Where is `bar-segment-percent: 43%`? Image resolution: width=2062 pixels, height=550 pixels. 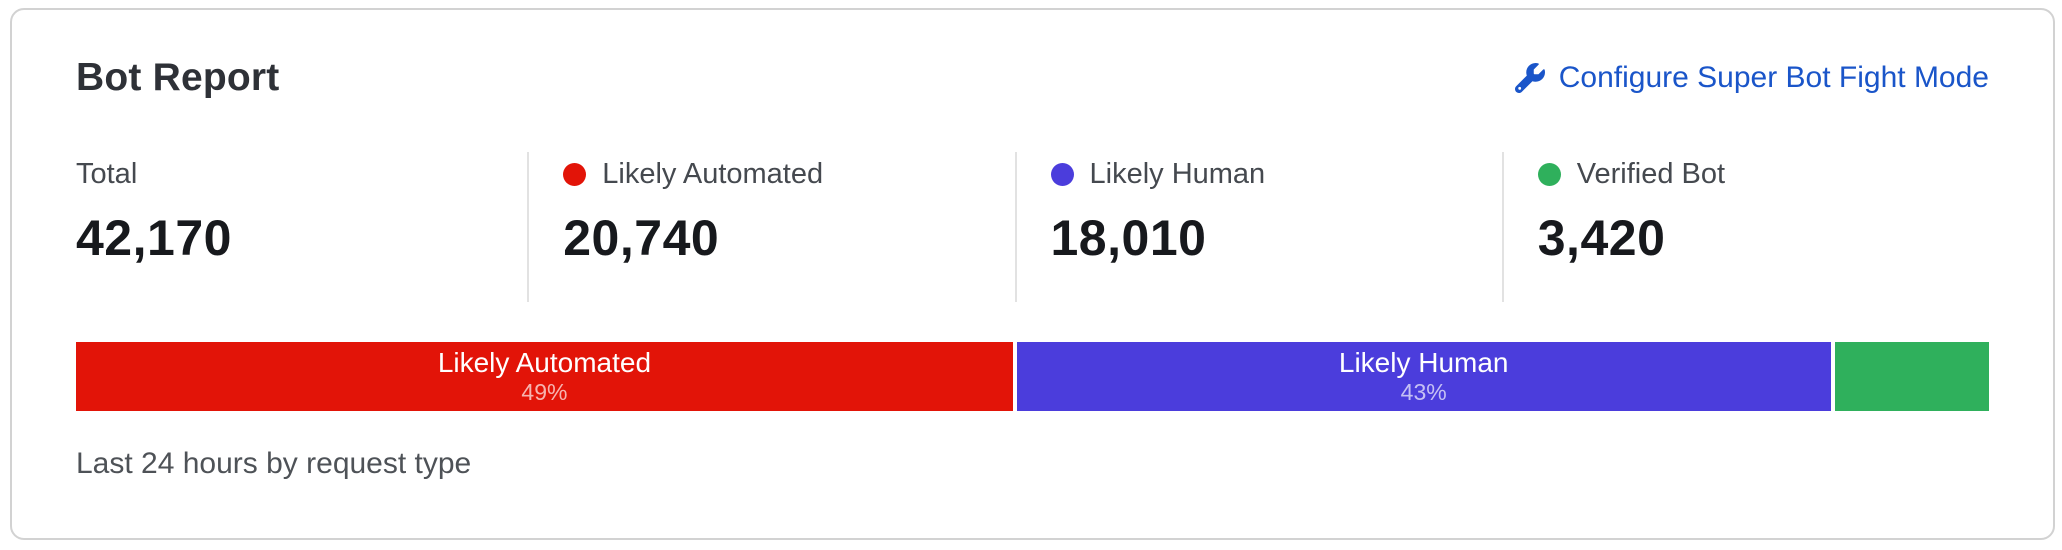 bar-segment-percent: 43% is located at coordinates (1423, 391).